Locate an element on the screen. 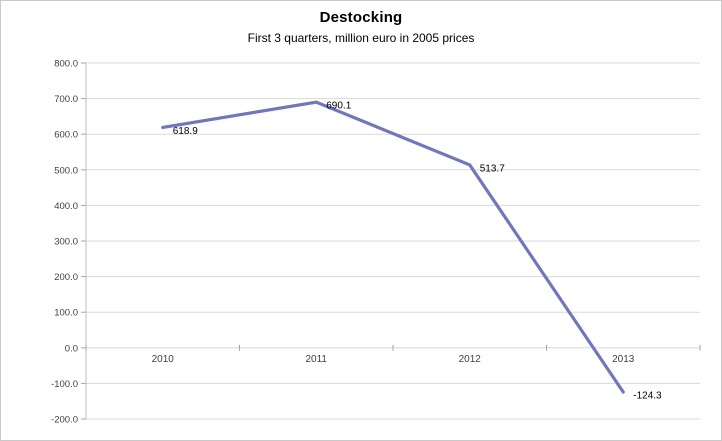 The height and width of the screenshot is (441, 722). y-axis-label: 0.0 is located at coordinates (71, 348).